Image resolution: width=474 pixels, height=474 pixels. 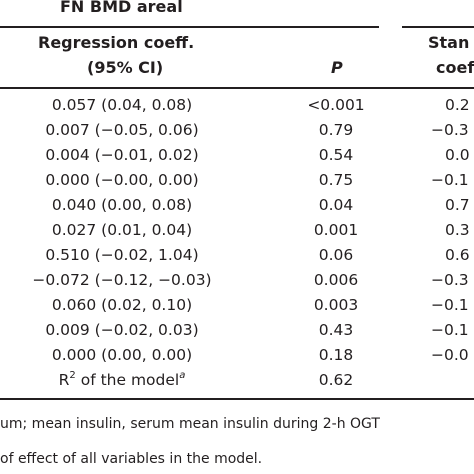 I want to click on std-cell: 0.6, so click(x=457, y=255).